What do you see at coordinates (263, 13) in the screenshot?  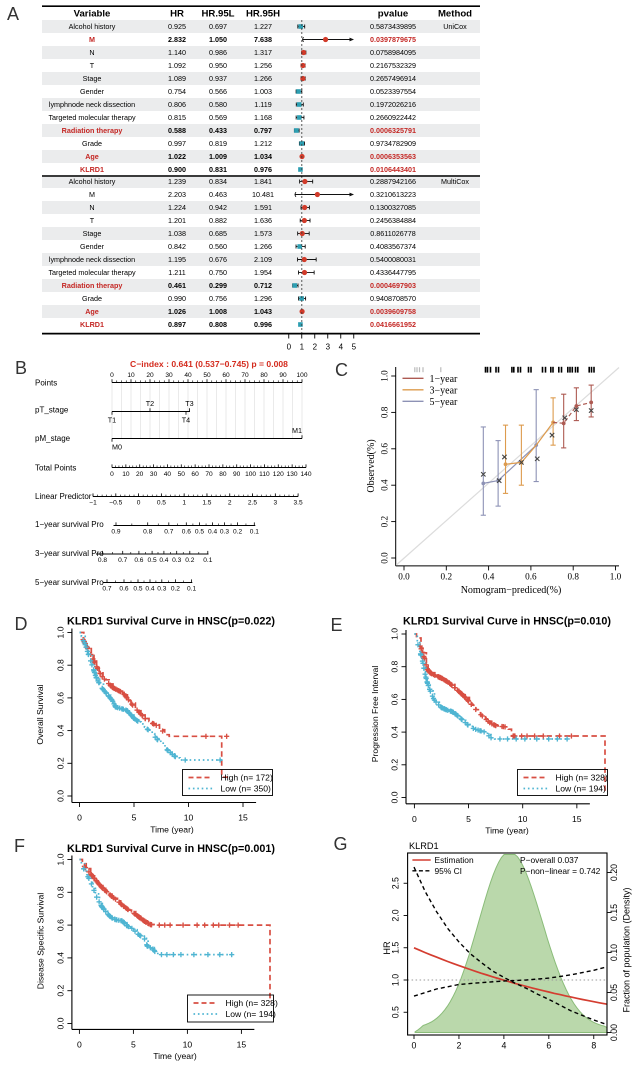 I see `svg-text: HR.95H` at bounding box center [263, 13].